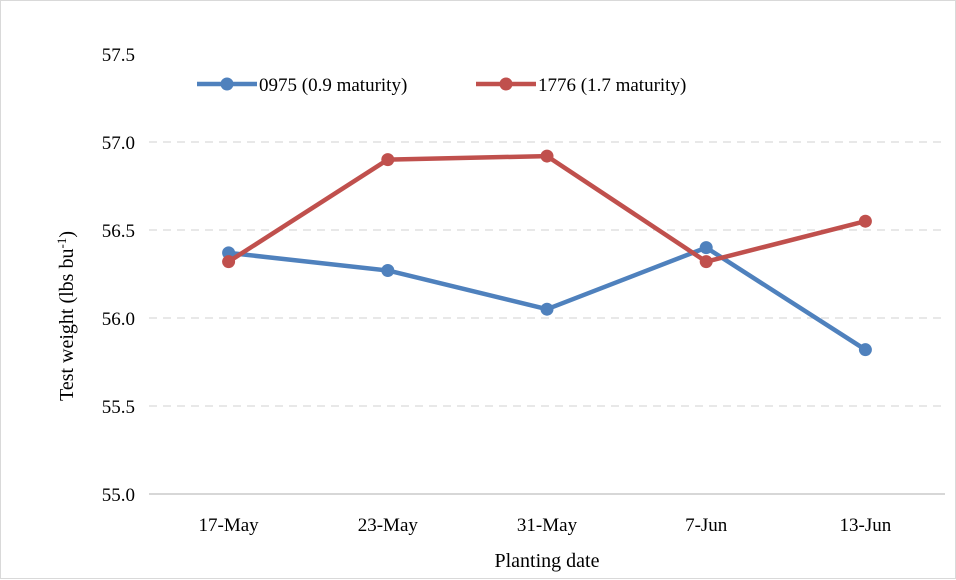 This screenshot has width=956, height=580. Describe the element at coordinates (118, 143) in the screenshot. I see `y-tick-label: 57.0` at that location.